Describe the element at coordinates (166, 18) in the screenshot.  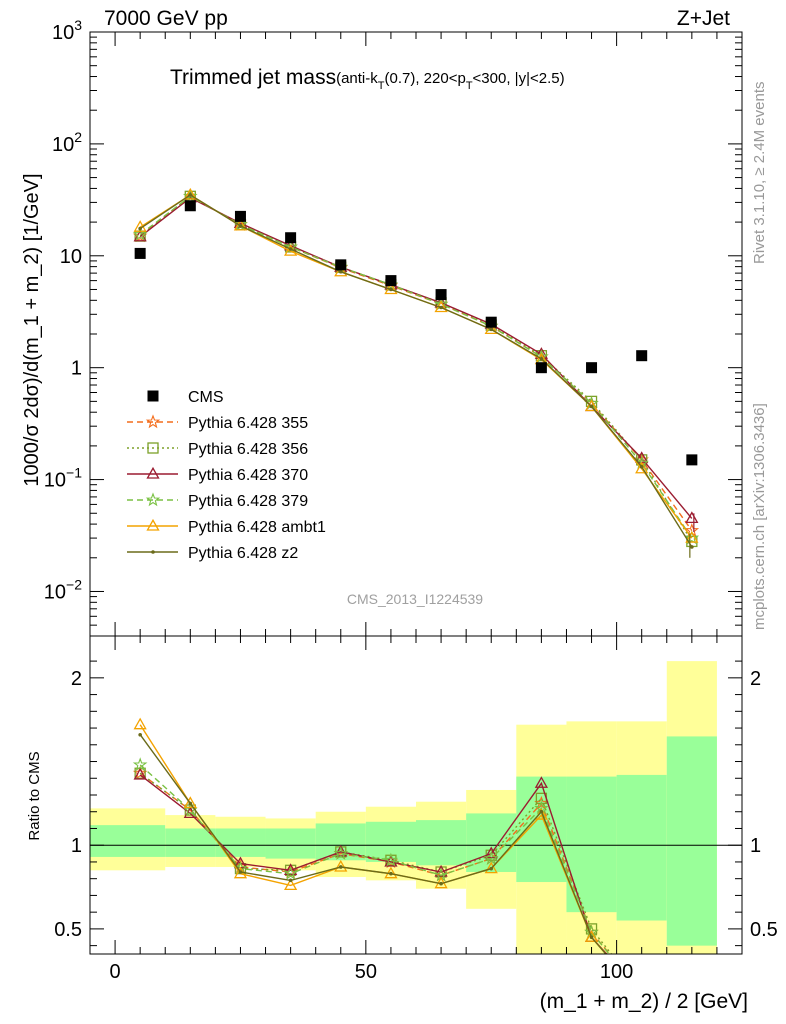
I see `header-left: 7000 GeV pp` at that location.